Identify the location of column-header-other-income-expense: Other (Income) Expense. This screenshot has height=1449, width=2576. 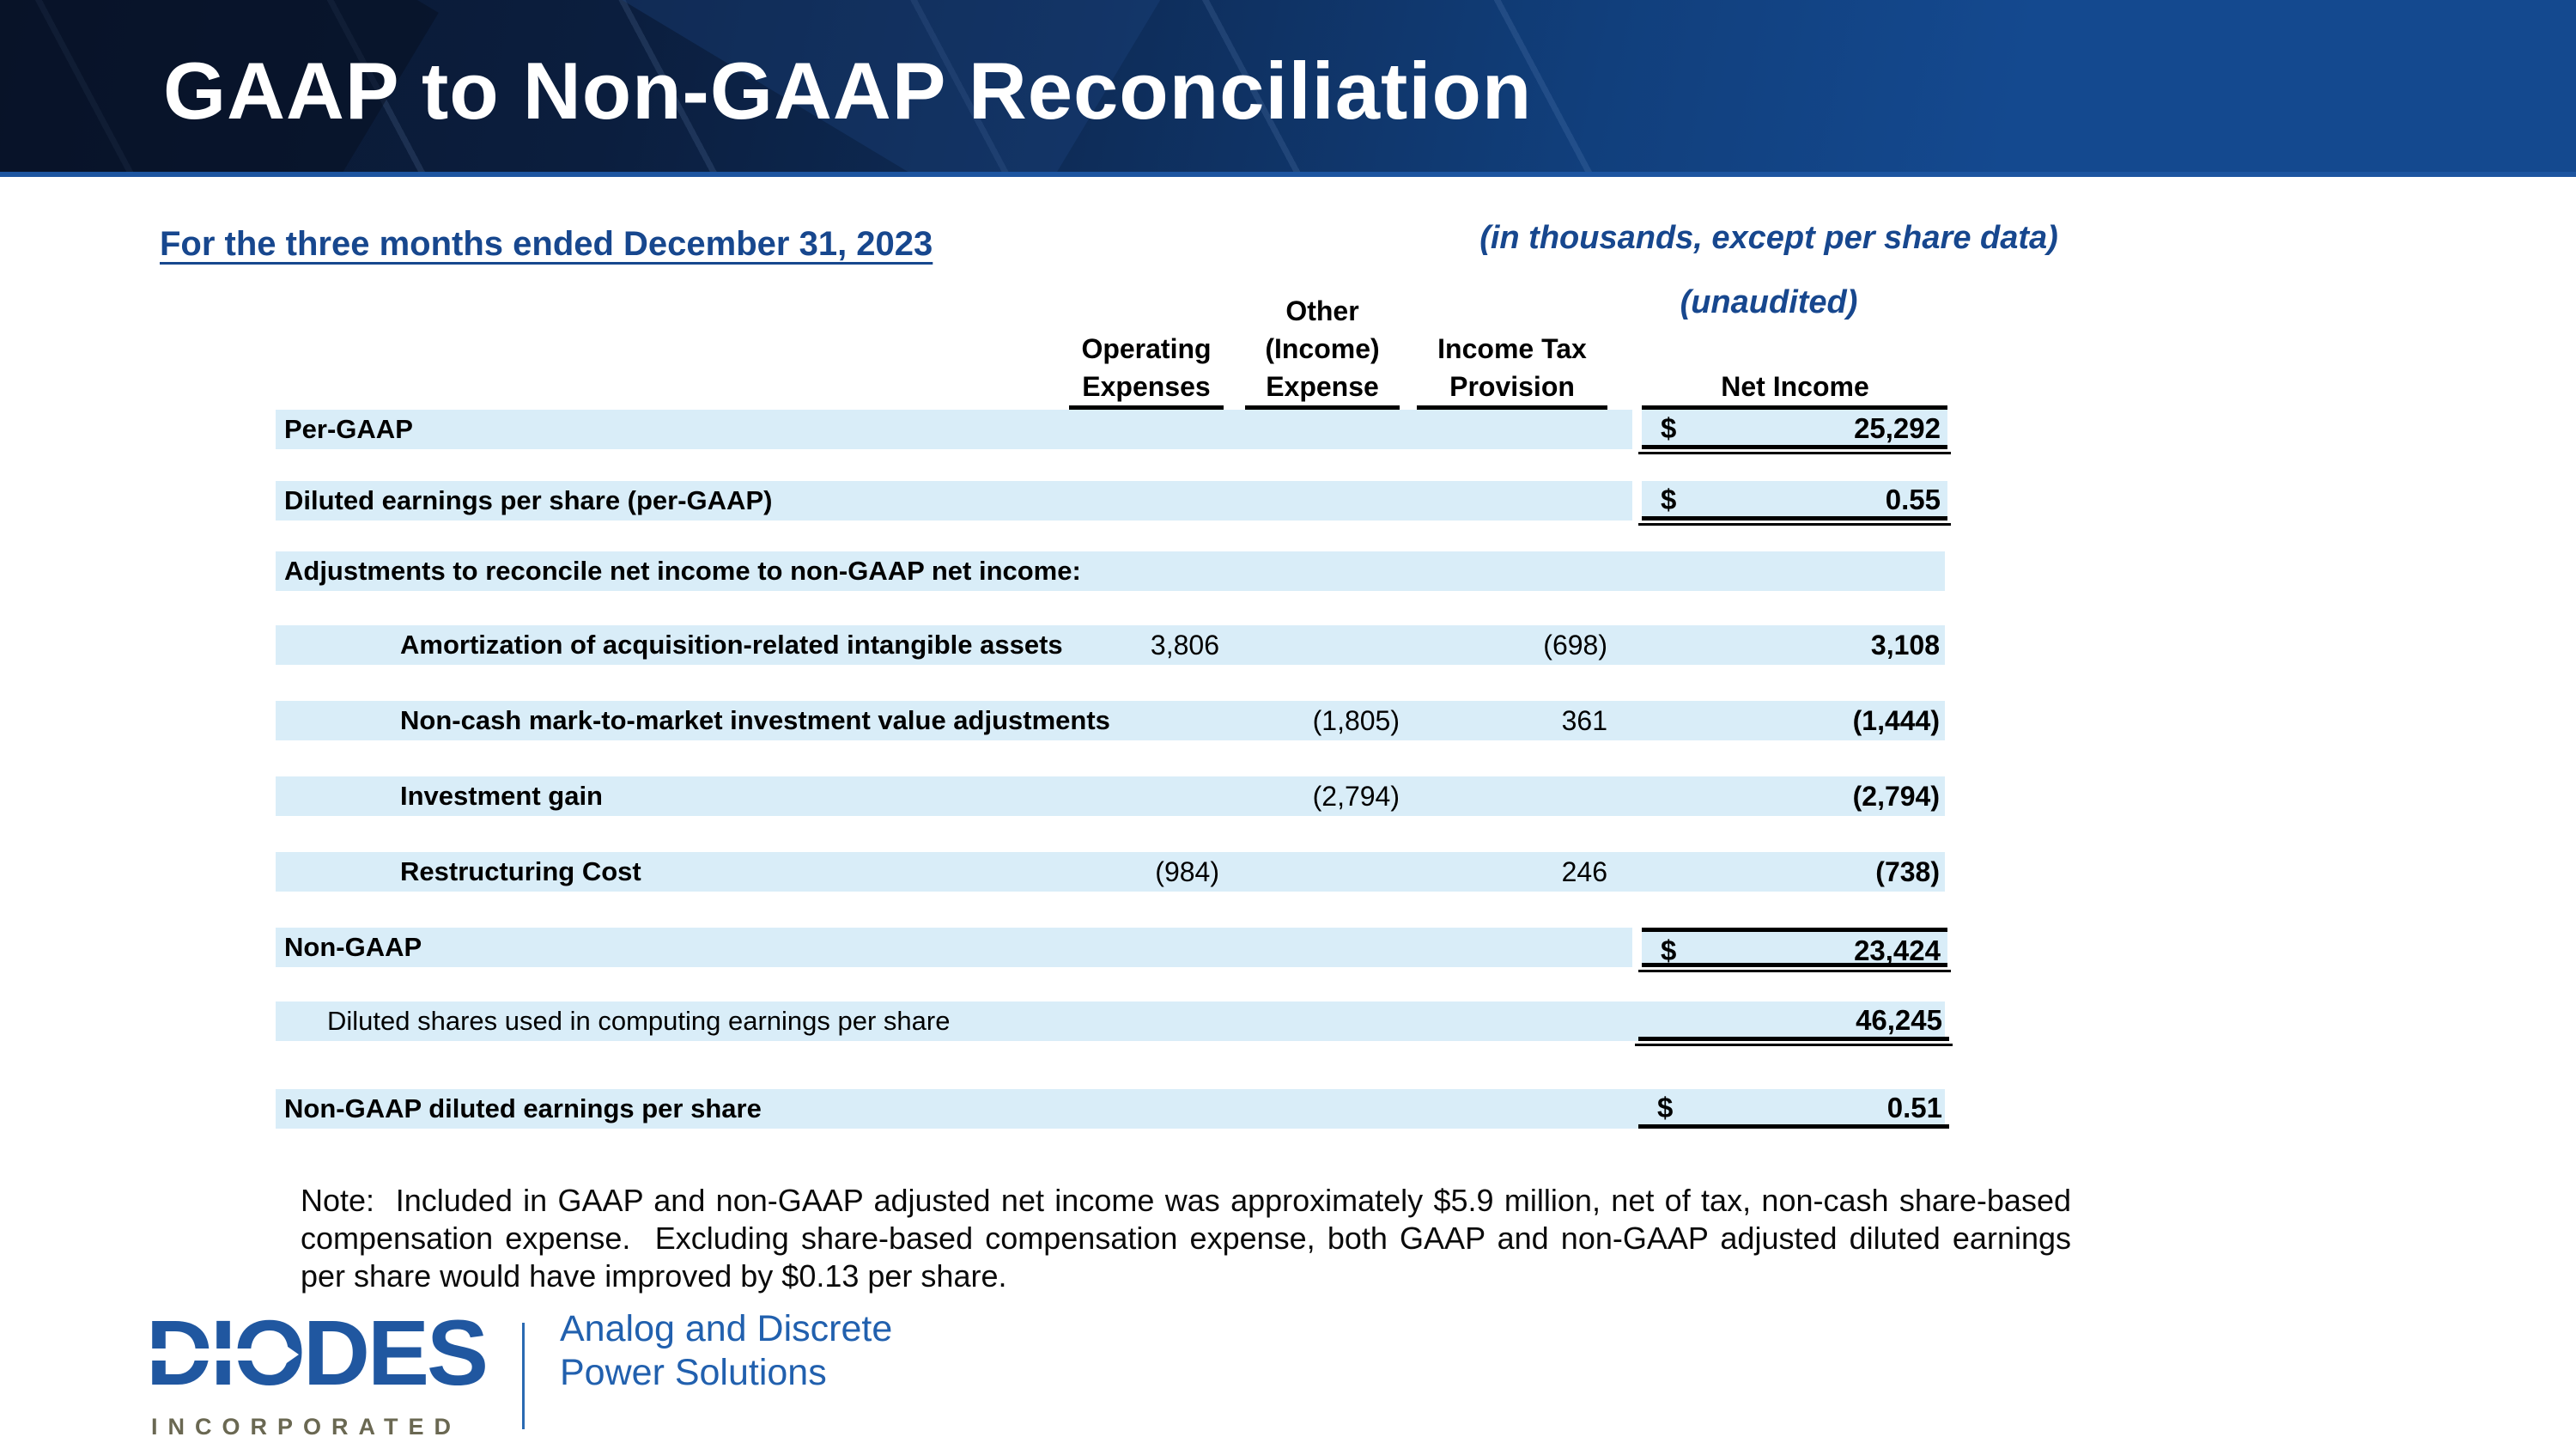
(1323, 348).